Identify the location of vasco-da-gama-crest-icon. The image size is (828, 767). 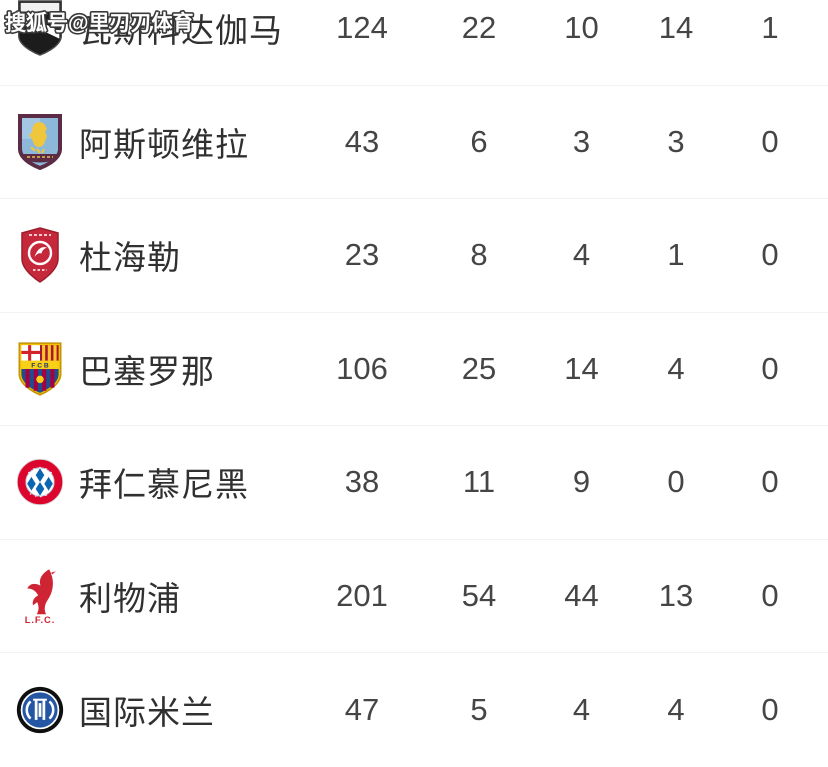
(40, 29).